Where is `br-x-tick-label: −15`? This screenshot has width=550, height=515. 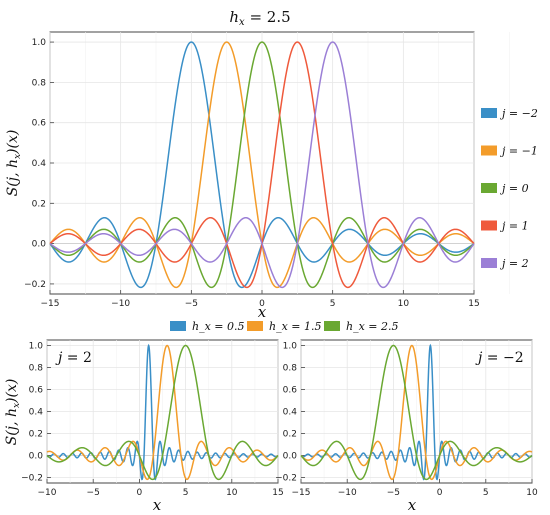
br-x-tick-label: −15 is located at coordinates (301, 493).